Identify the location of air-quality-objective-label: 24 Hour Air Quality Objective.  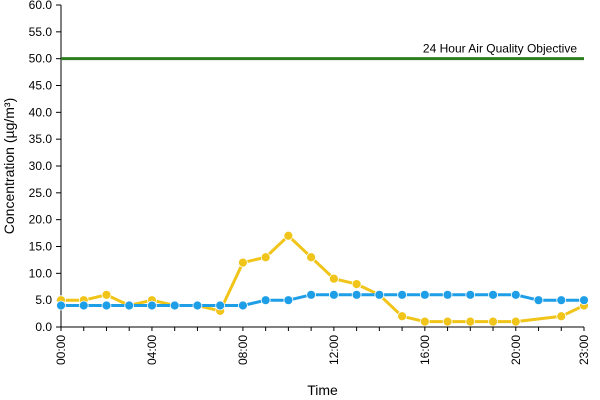
(500, 49).